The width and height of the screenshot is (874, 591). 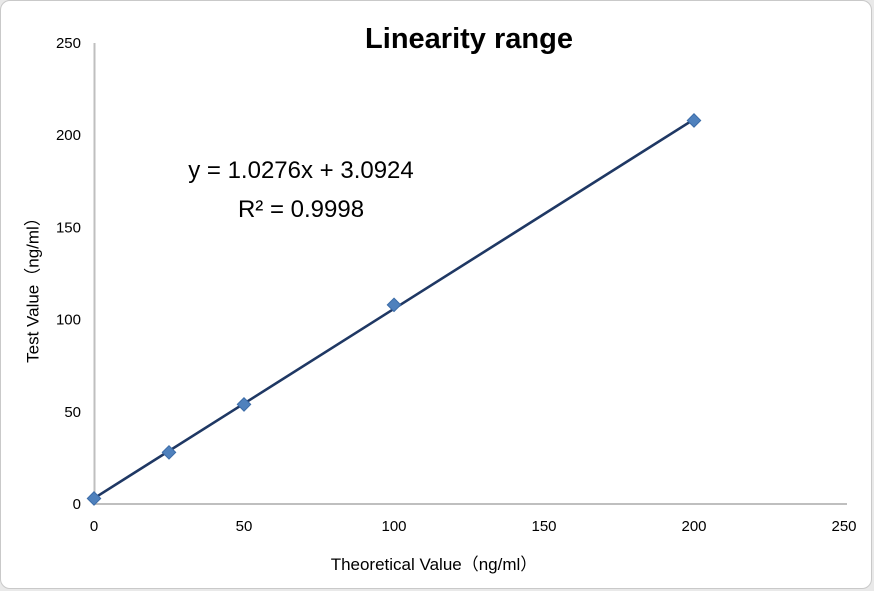 What do you see at coordinates (843, 526) in the screenshot?
I see `x-tick-label: 250` at bounding box center [843, 526].